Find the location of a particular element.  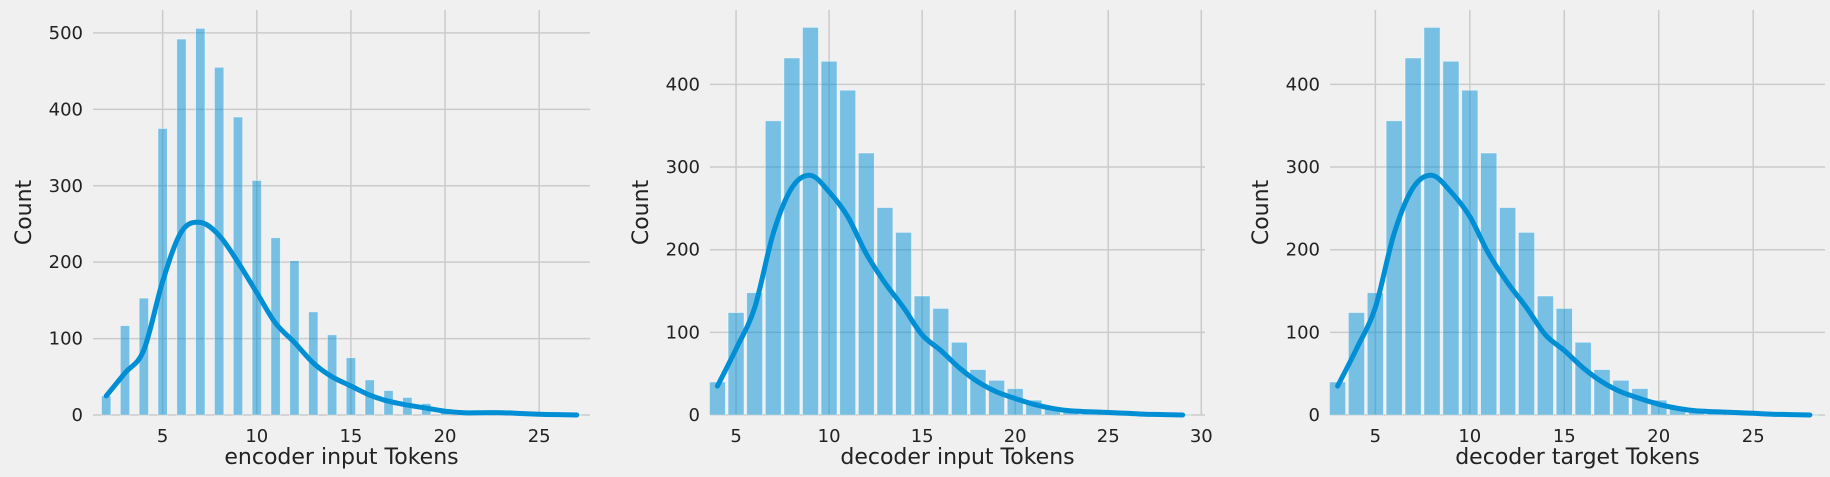

x-axis-label: encoder input Tokens is located at coordinates (341, 457).